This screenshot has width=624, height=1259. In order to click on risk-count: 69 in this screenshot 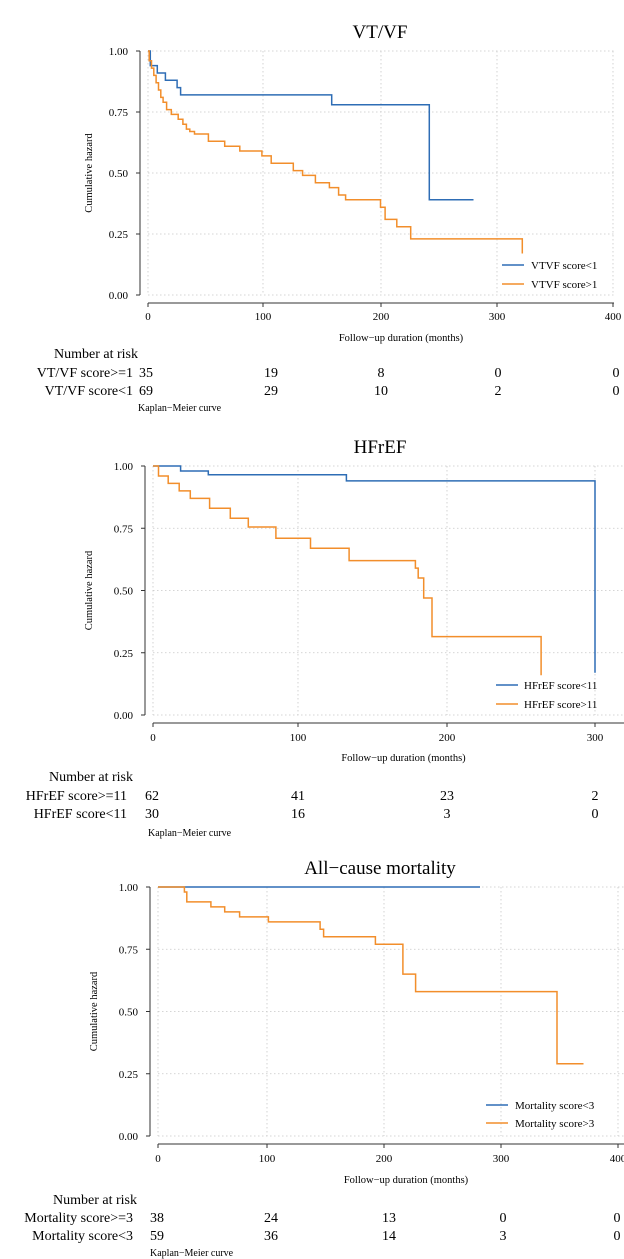, I will do `click(146, 391)`.